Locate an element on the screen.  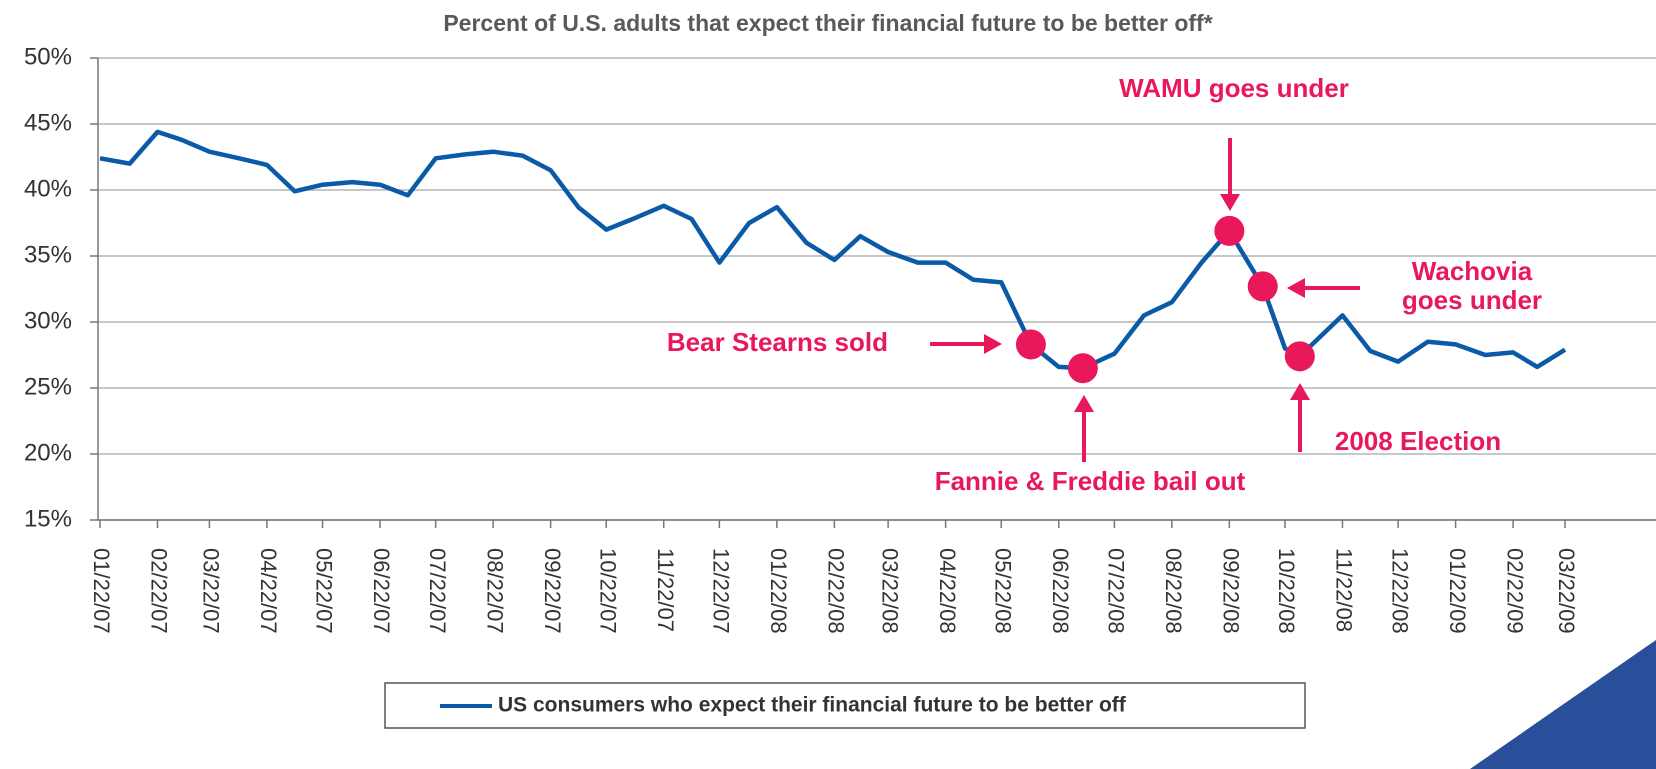
legend-box is located at coordinates (845, 705).